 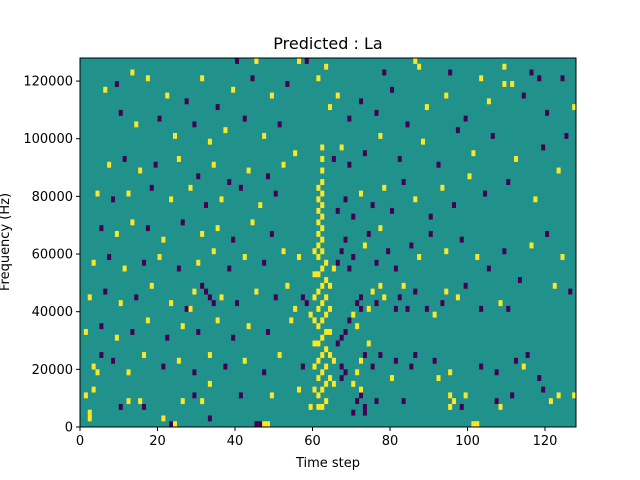 I want to click on x-tick-label: 80, so click(x=390, y=441).